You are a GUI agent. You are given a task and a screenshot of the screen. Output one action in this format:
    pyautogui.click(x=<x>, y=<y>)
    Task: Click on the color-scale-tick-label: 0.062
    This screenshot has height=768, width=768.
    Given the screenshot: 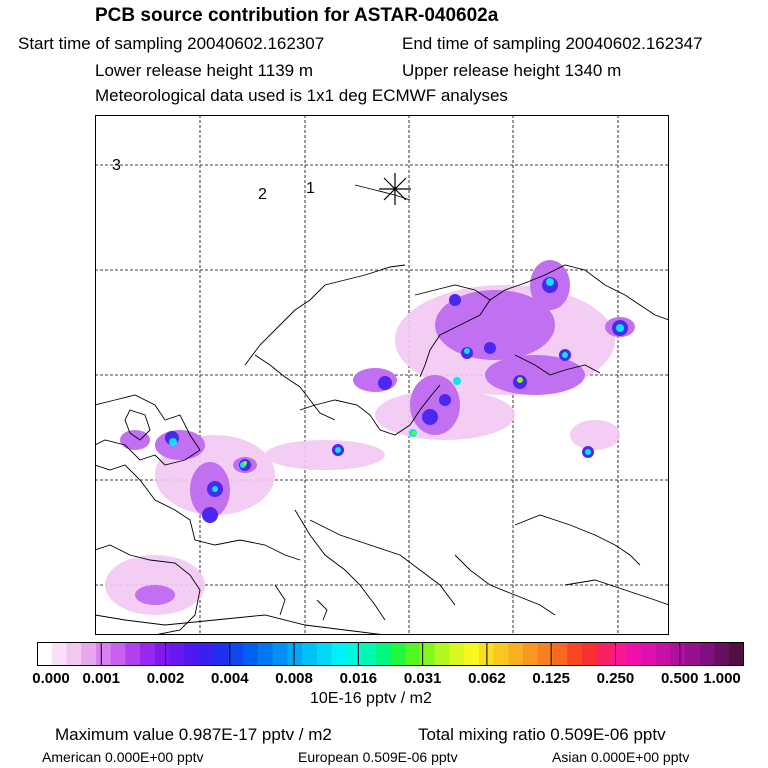 What is the action you would take?
    pyautogui.click(x=487, y=678)
    